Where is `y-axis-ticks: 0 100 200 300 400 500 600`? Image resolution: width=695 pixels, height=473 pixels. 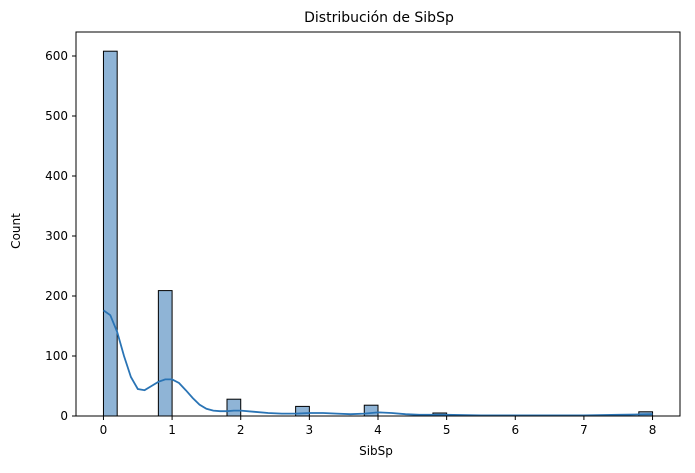 y-axis-ticks: 0 100 200 300 400 500 600 is located at coordinates (60, 236).